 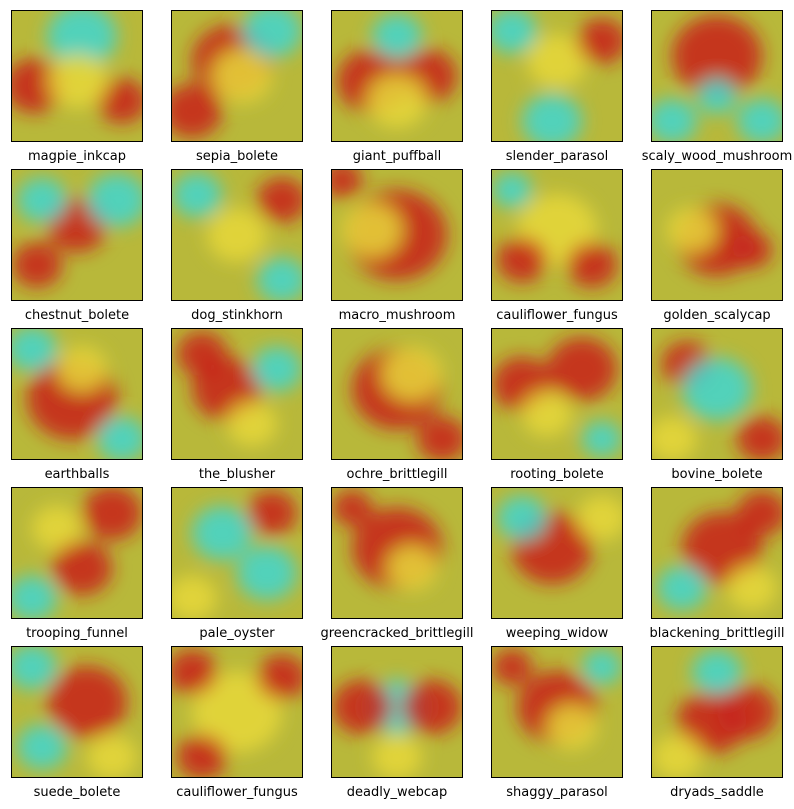 What do you see at coordinates (397, 405) in the screenshot?
I see `panel-13: ochre_brittlegill` at bounding box center [397, 405].